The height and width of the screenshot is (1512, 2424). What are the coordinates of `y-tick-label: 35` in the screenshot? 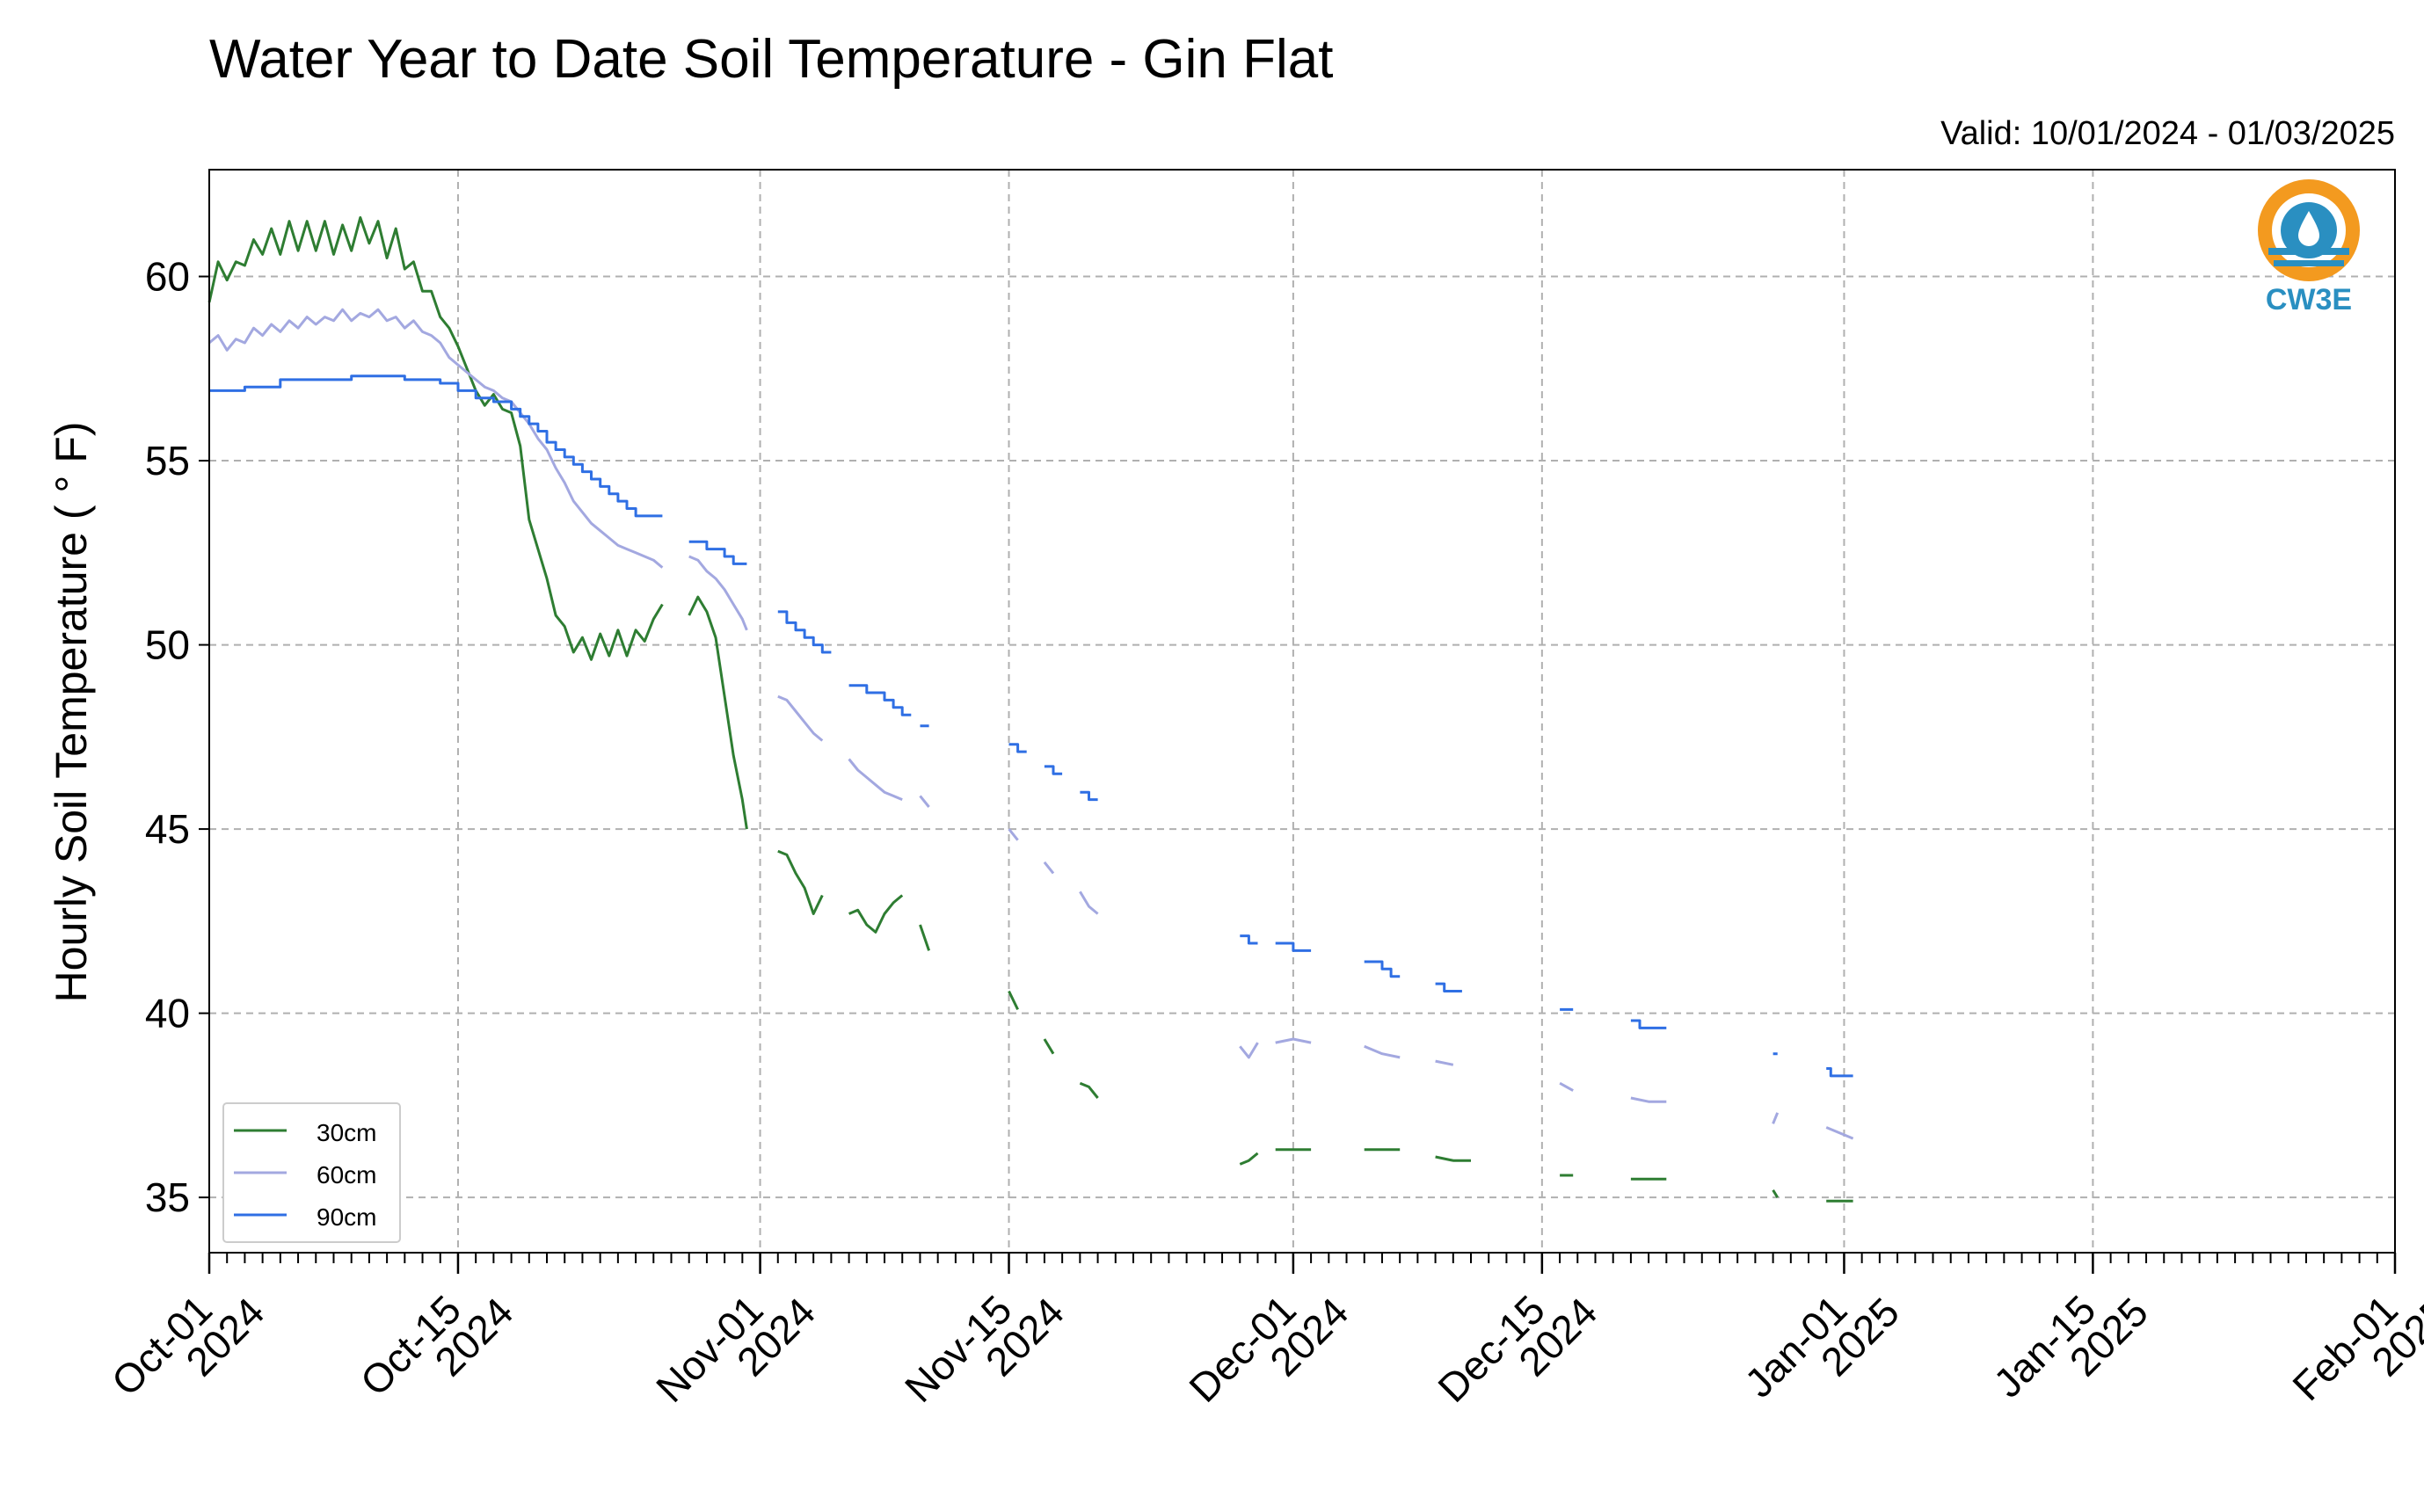 It's located at (167, 1197).